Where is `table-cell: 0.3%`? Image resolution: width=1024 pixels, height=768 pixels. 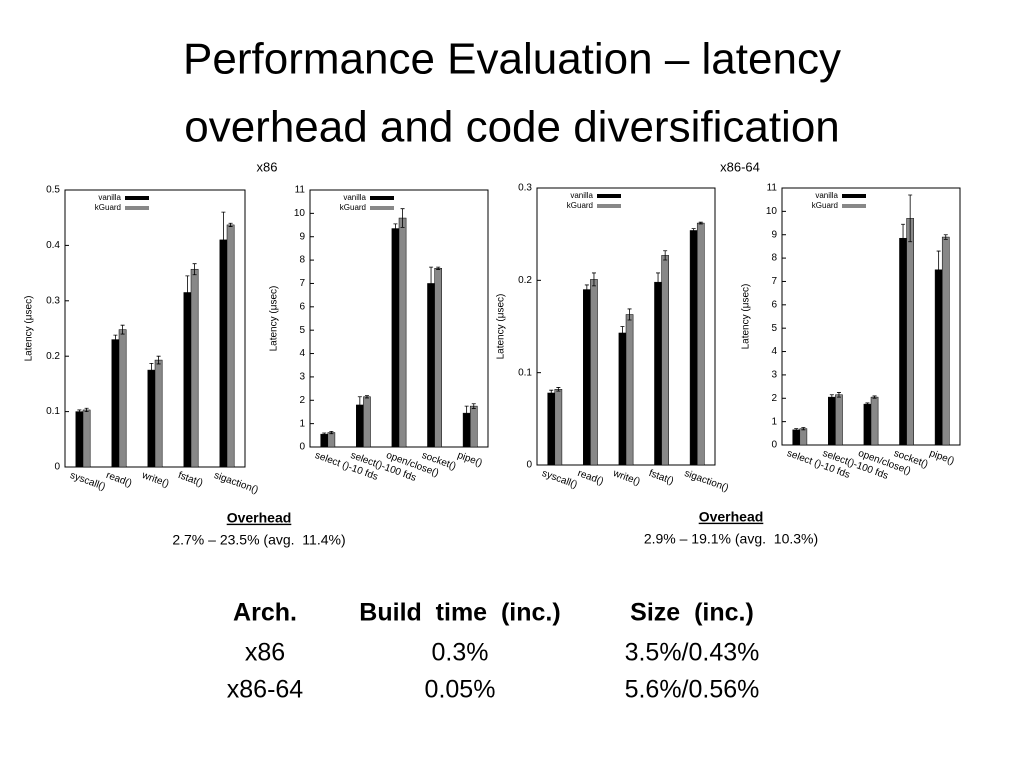
table-cell: 0.3% is located at coordinates (460, 653).